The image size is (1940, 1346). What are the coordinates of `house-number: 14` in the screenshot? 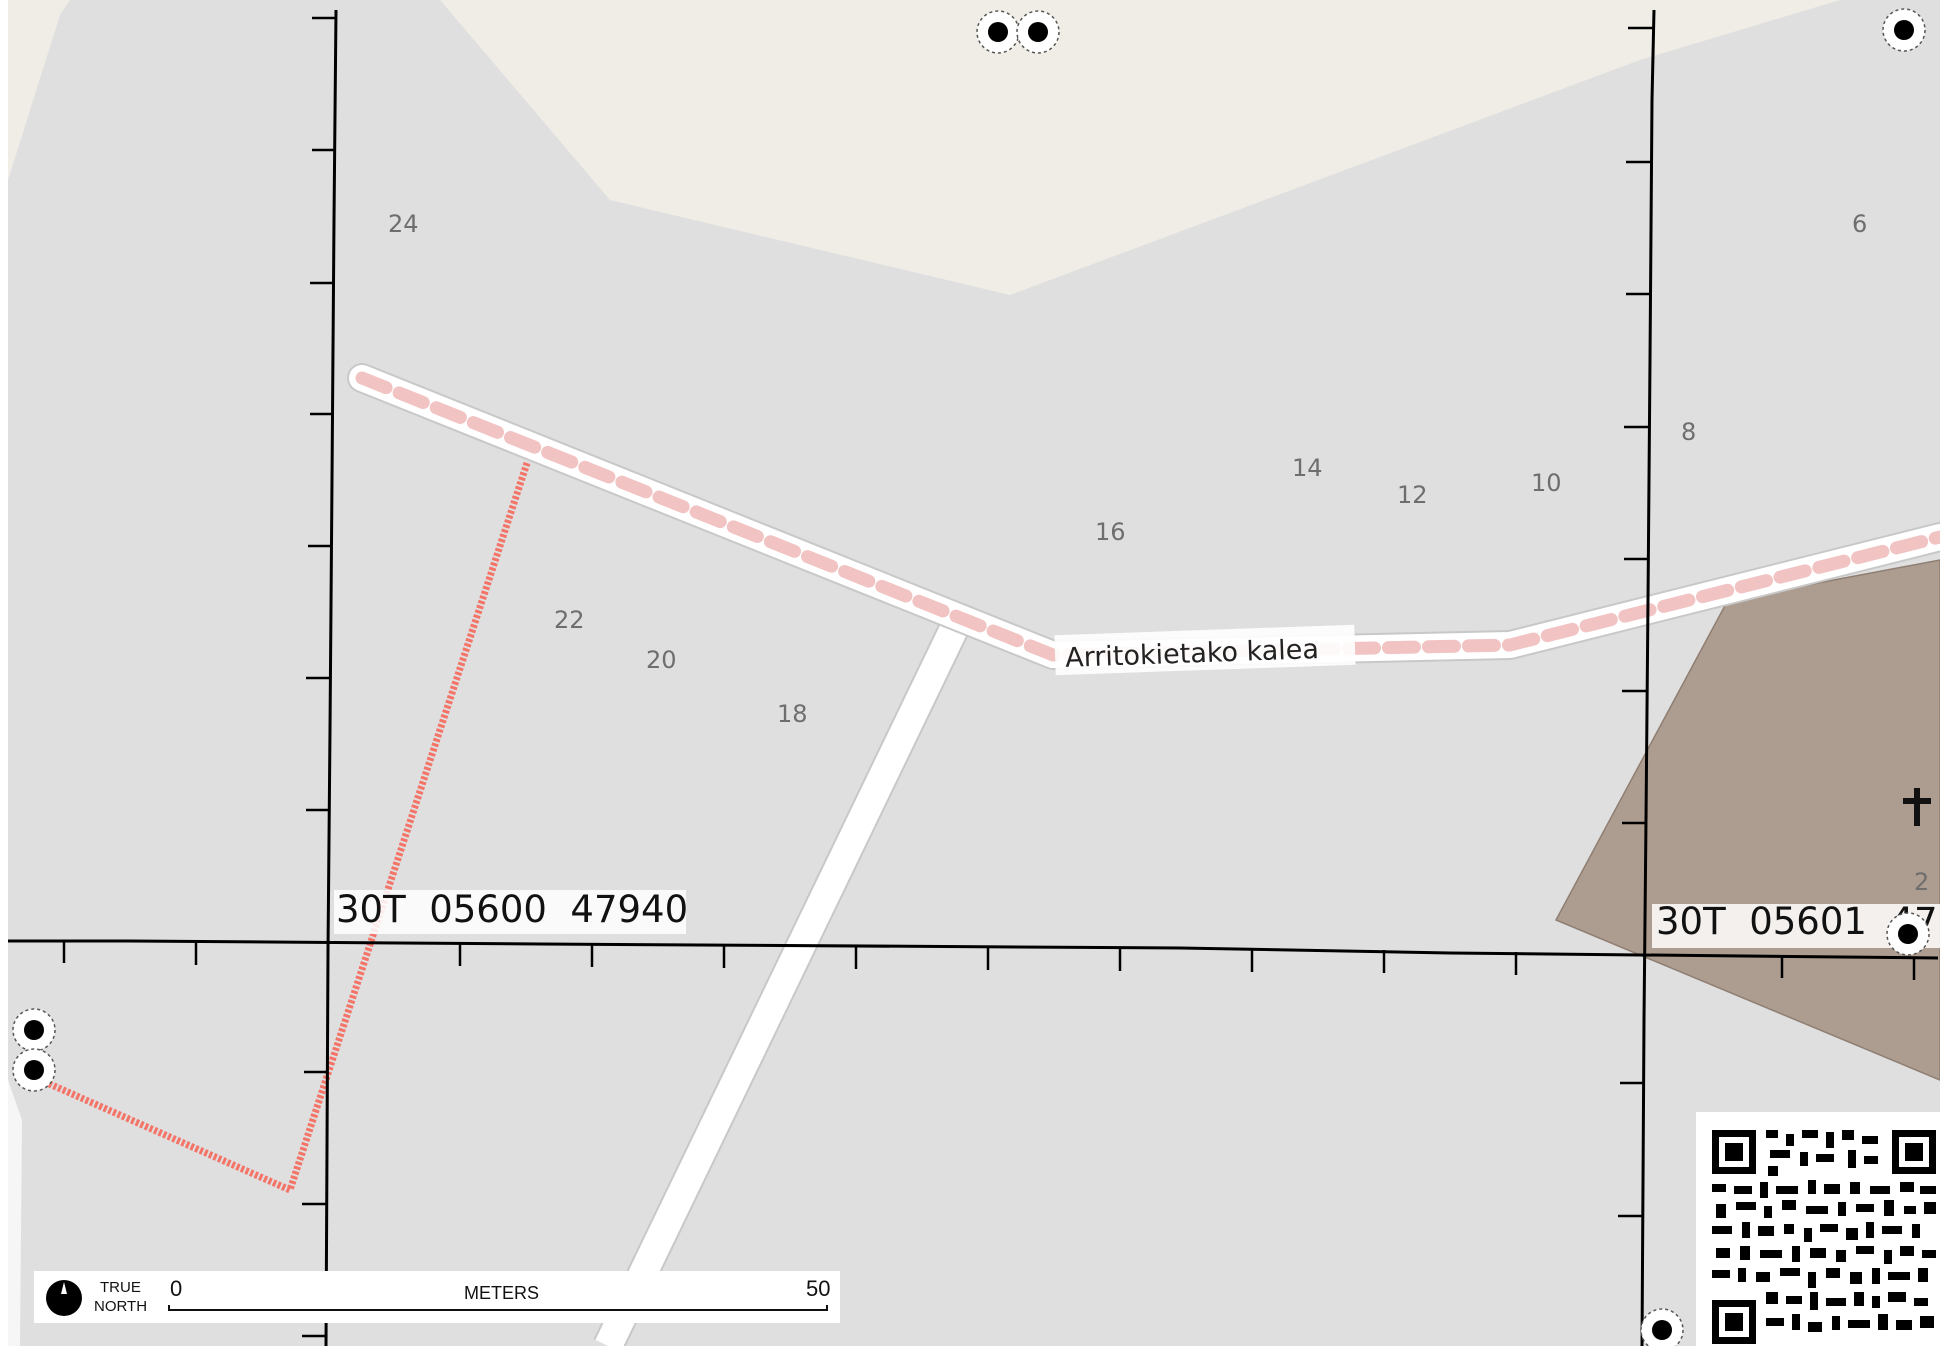 It's located at (1307, 468).